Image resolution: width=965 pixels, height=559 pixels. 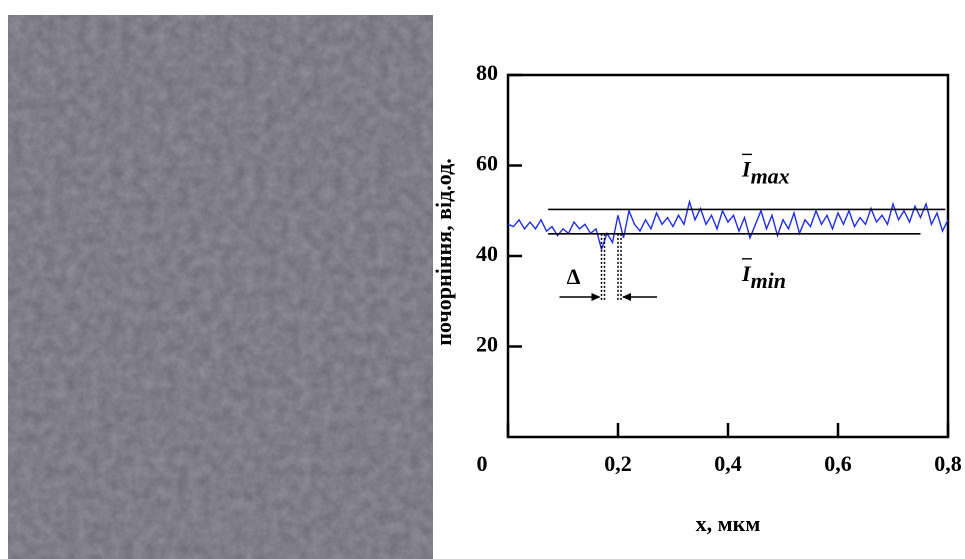 I want to click on y-tick-label: 40, so click(x=487, y=253).